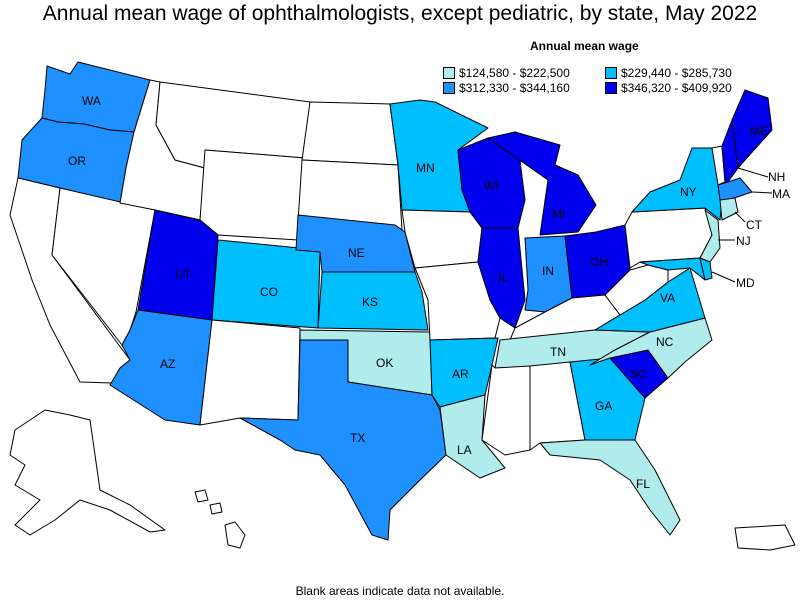  Describe the element at coordinates (676, 88) in the screenshot. I see `legend-label-4: $346,320 - $409,920` at that location.